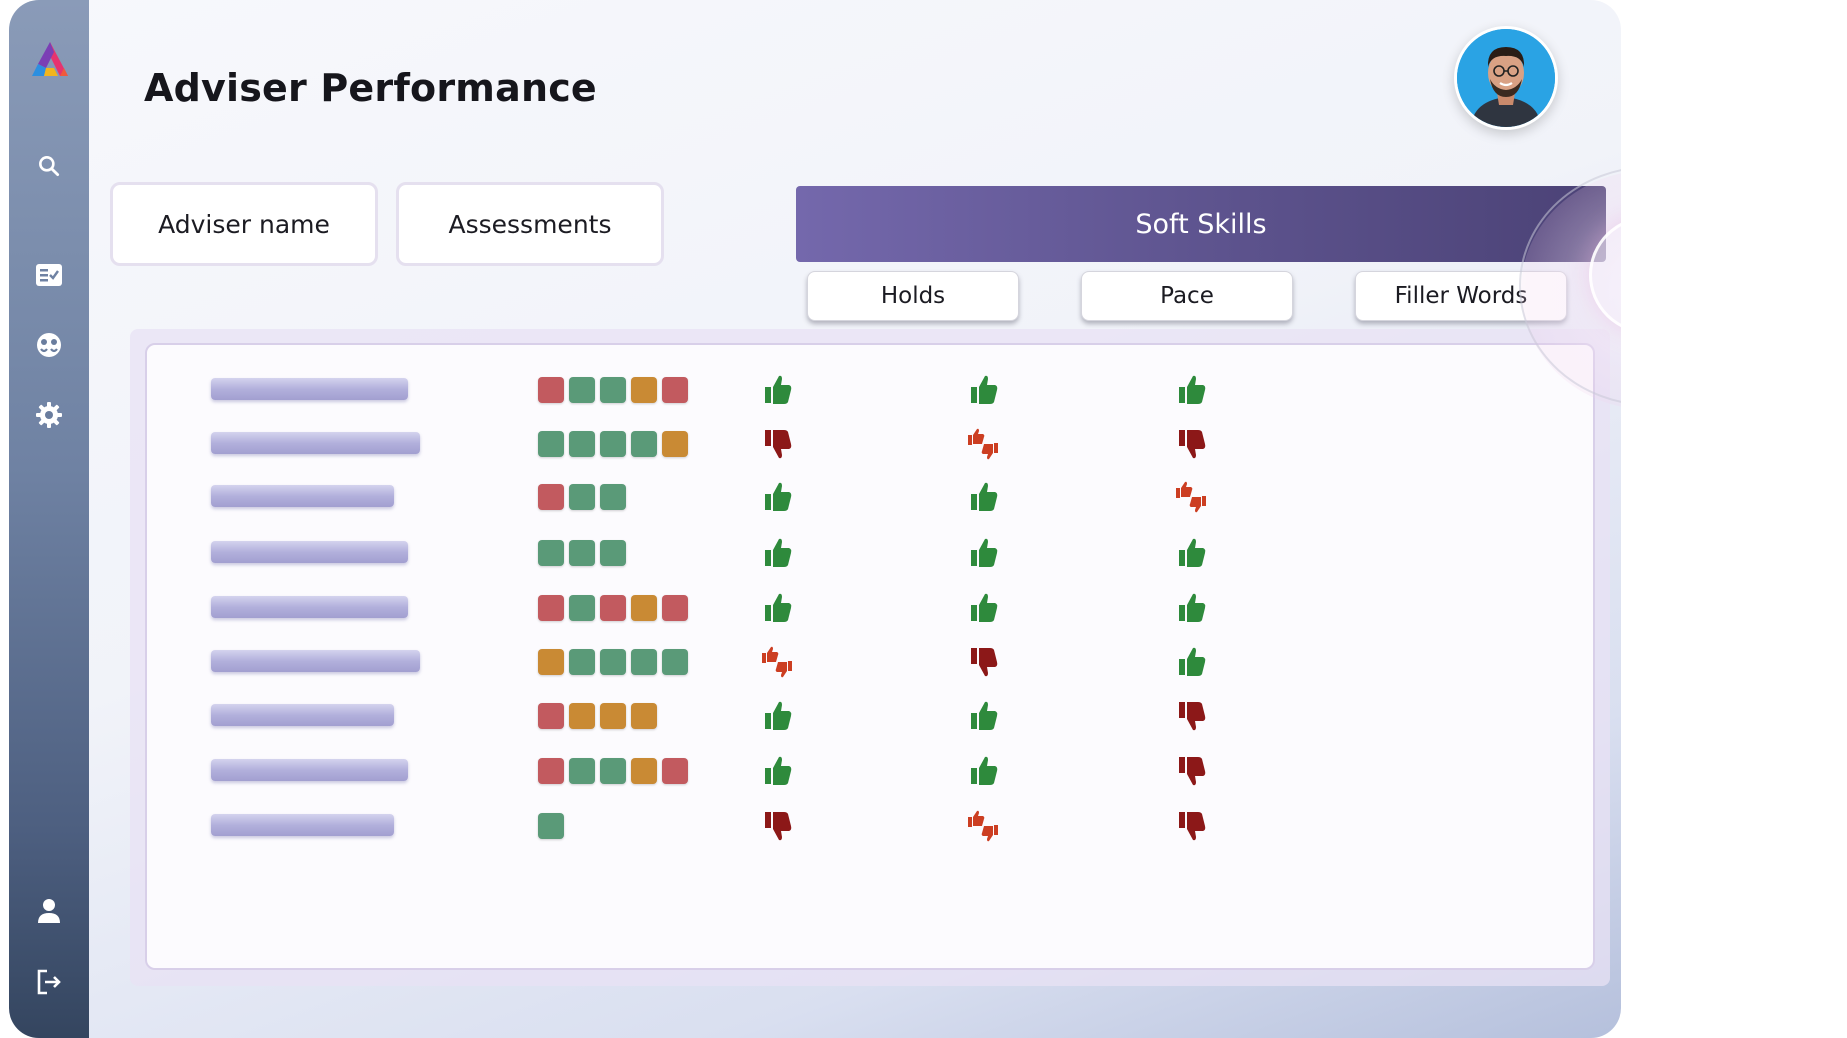  Describe the element at coordinates (1201, 224) in the screenshot. I see `column-header-soft-skills: Soft Skills` at that location.